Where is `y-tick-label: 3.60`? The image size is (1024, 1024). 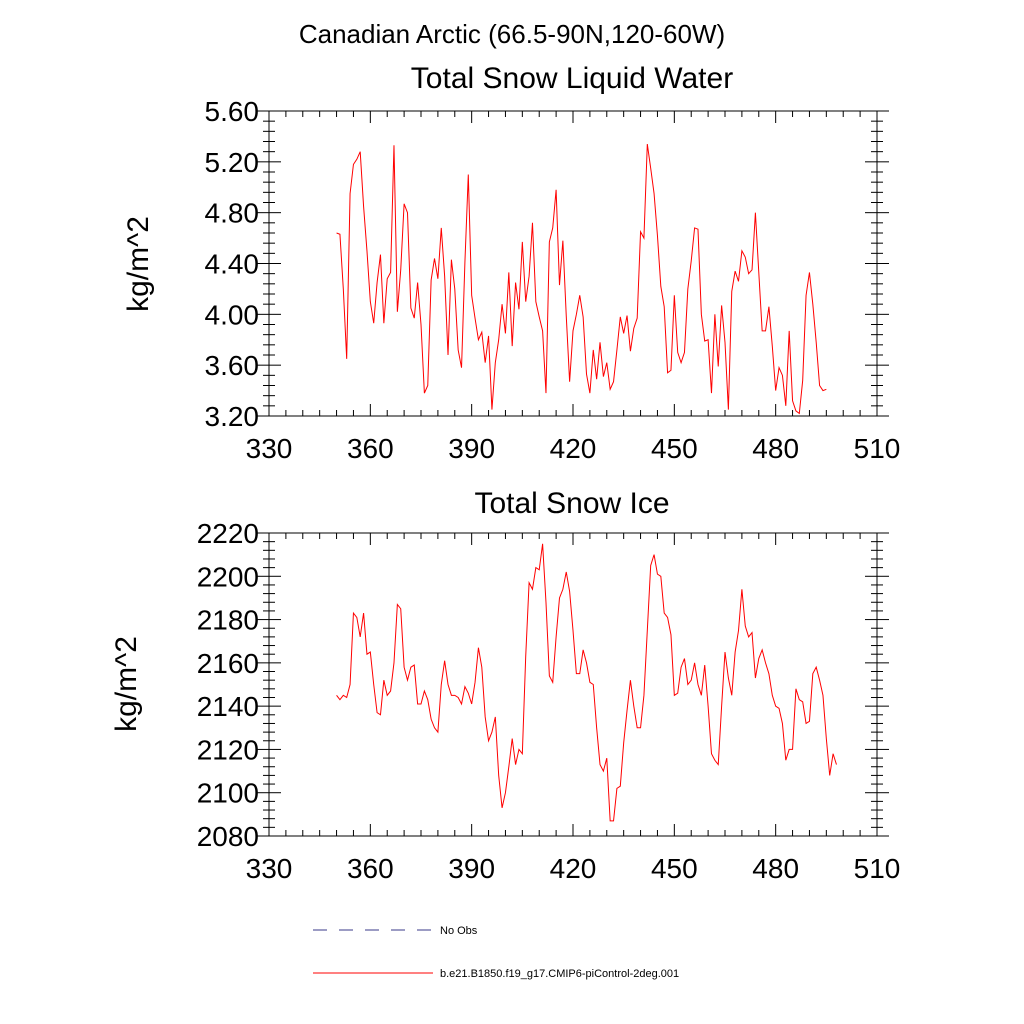 y-tick-label: 3.60 is located at coordinates (232, 365).